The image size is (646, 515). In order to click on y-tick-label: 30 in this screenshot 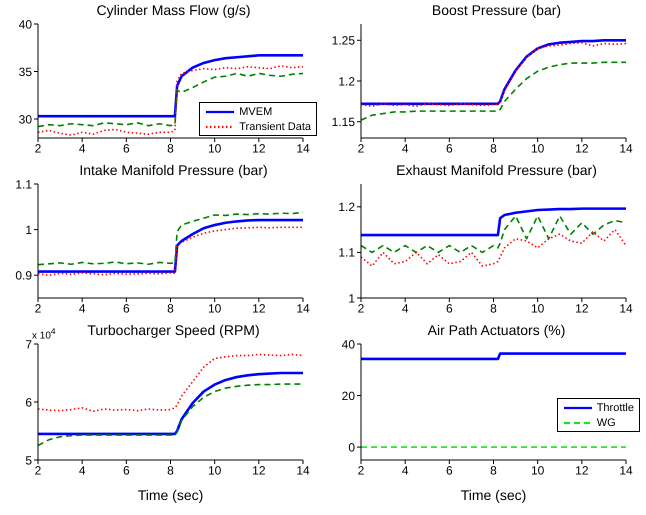, I will do `click(25, 119)`.